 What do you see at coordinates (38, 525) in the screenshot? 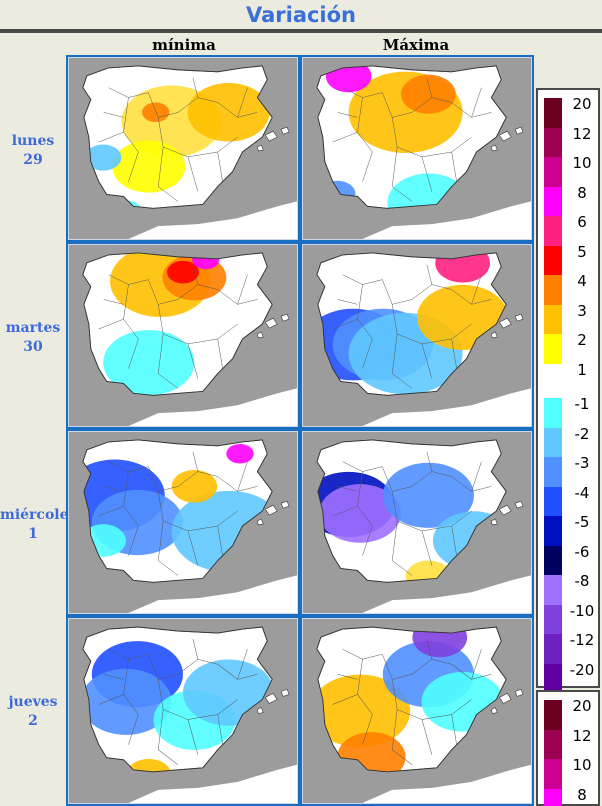
I see `row-label-miercoles: miércoles 1` at bounding box center [38, 525].